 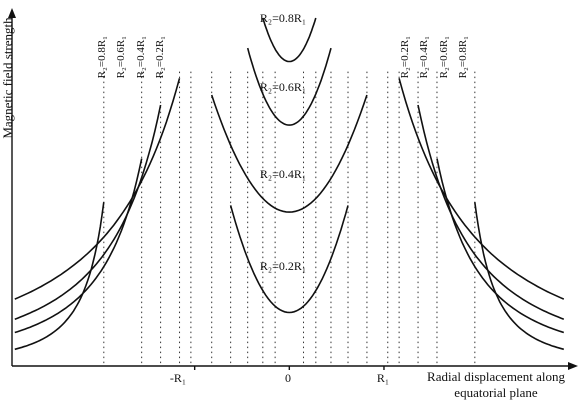 I want to click on x-axis-label-line-1: Radial displacement along, so click(x=496, y=376).